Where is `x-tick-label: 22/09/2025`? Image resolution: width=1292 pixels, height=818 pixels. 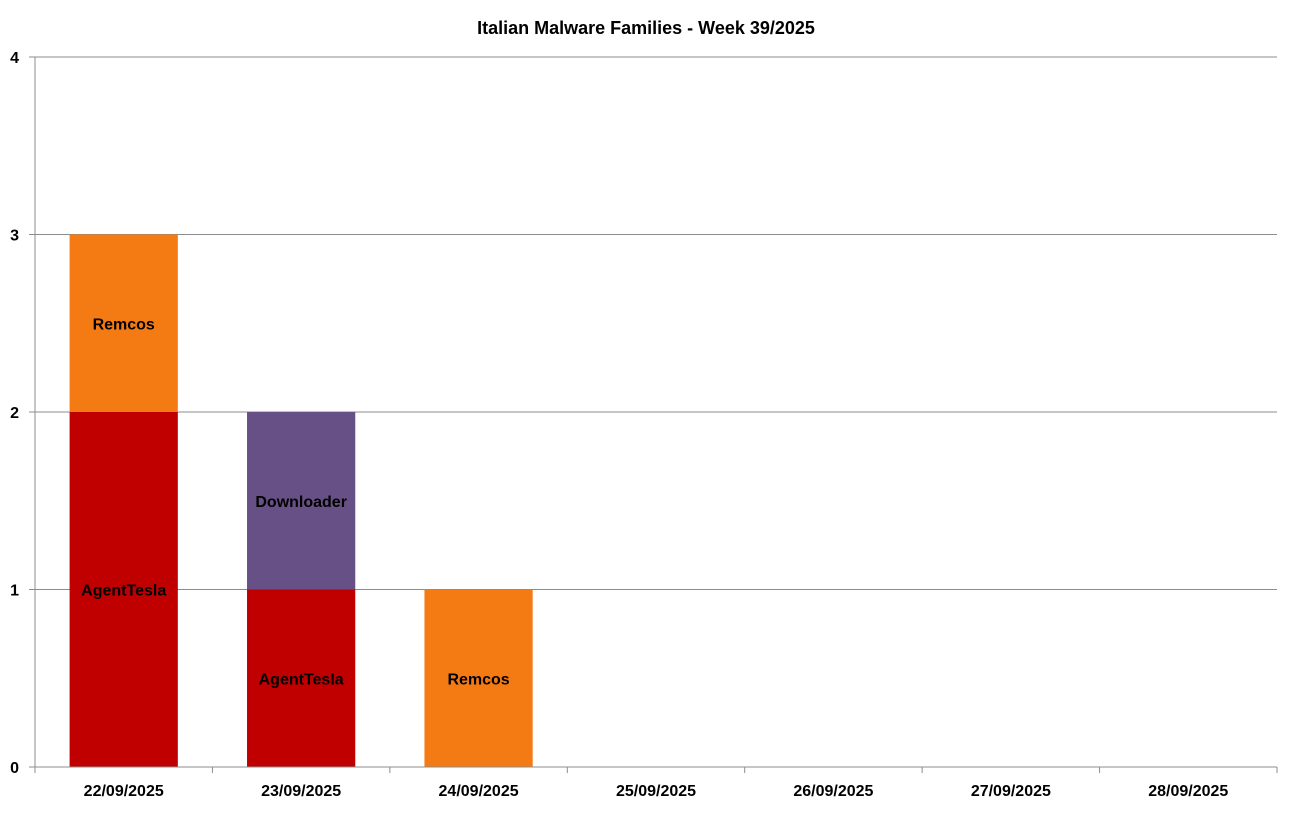
x-tick-label: 22/09/2025 is located at coordinates (124, 791).